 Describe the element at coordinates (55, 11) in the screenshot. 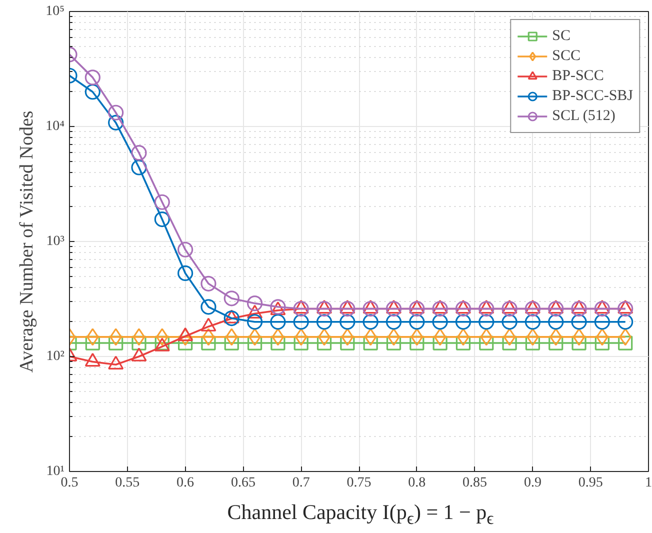

I see `y-tick-label: 10⁵` at that location.